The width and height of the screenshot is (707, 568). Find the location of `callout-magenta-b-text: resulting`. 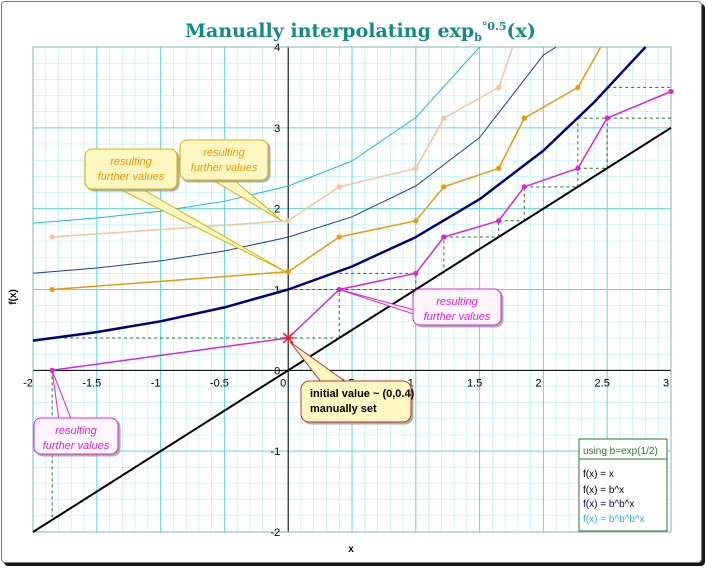

callout-magenta-b-text: resulting is located at coordinates (76, 431).